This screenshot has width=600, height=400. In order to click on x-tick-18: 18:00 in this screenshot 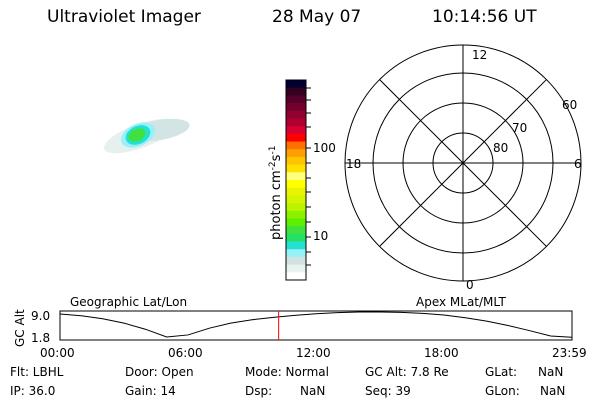, I will do `click(441, 353)`.